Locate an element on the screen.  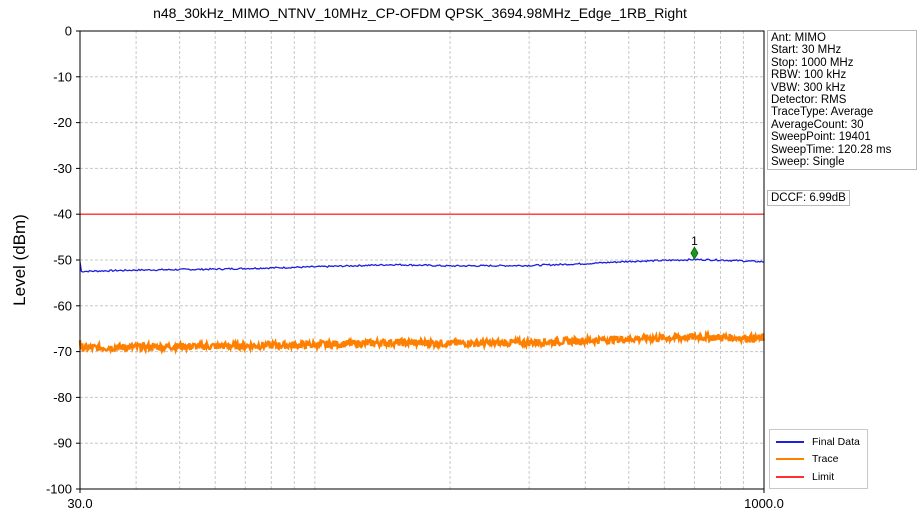
y-tick-labels: 0 -10 -20 -30 -40 -50 -60 -70 -80 -90 -100 is located at coordinates (63, 260).